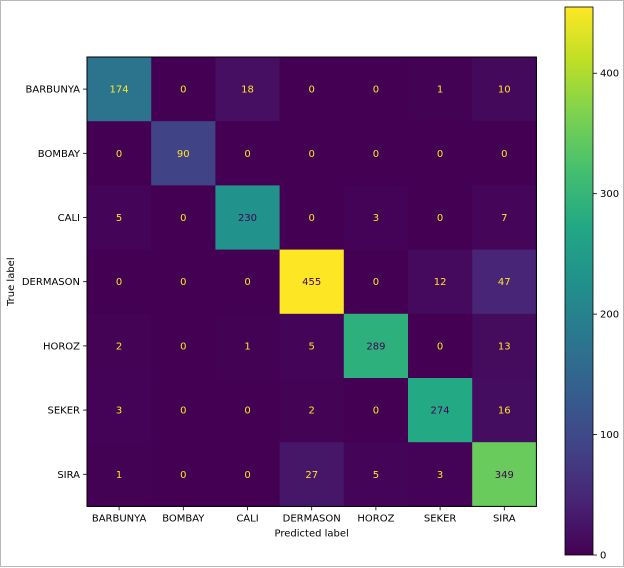 The image size is (624, 568). What do you see at coordinates (69, 218) in the screenshot?
I see `y-tick-label: CALI` at bounding box center [69, 218].